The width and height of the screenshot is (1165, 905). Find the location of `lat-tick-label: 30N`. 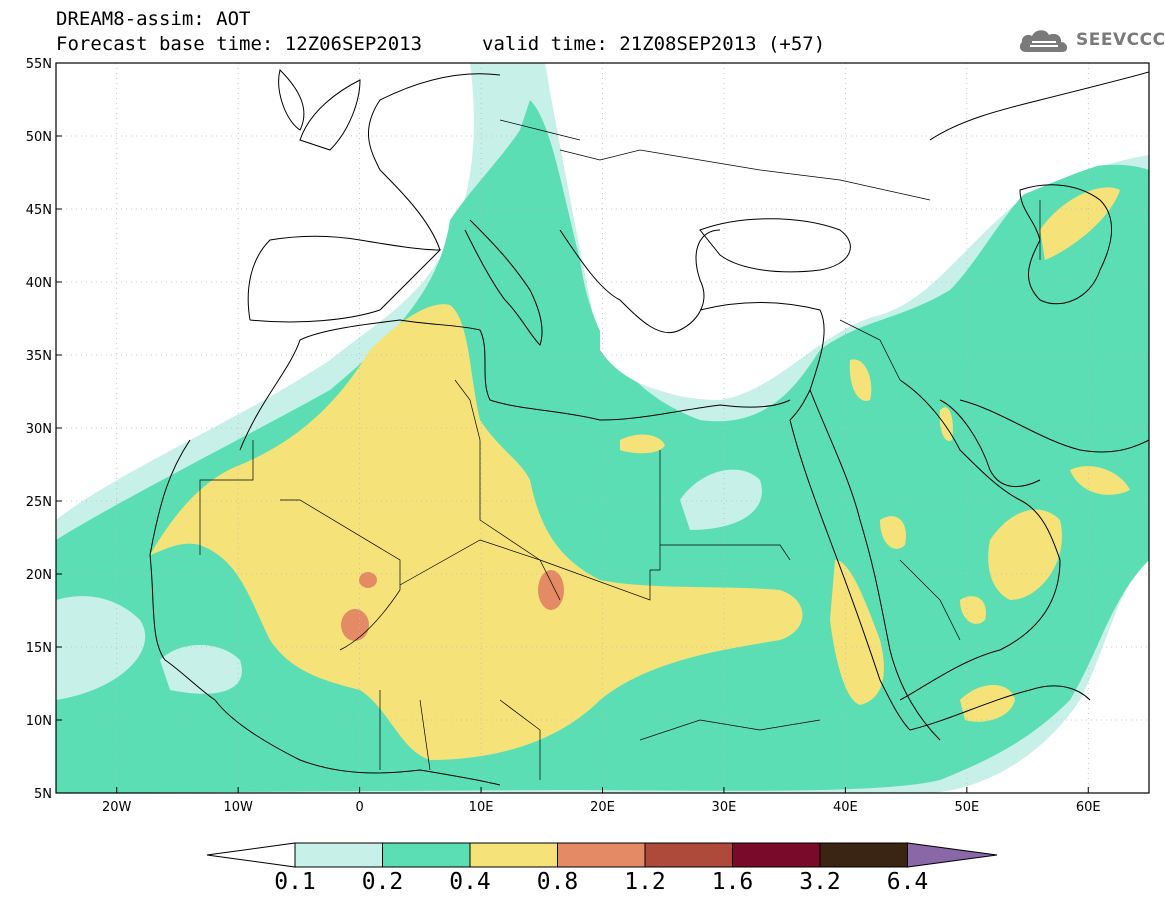

lat-tick-label: 30N is located at coordinates (39, 429).